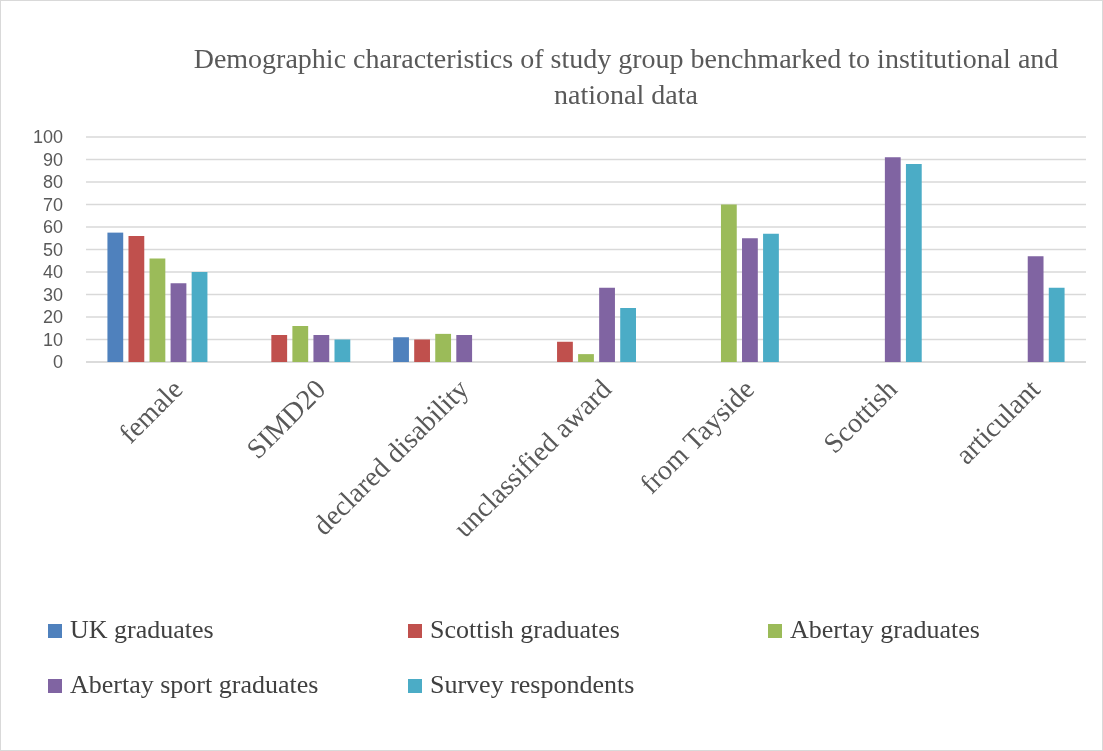  What do you see at coordinates (525, 629) in the screenshot?
I see `legend-label: Scottish graduates` at bounding box center [525, 629].